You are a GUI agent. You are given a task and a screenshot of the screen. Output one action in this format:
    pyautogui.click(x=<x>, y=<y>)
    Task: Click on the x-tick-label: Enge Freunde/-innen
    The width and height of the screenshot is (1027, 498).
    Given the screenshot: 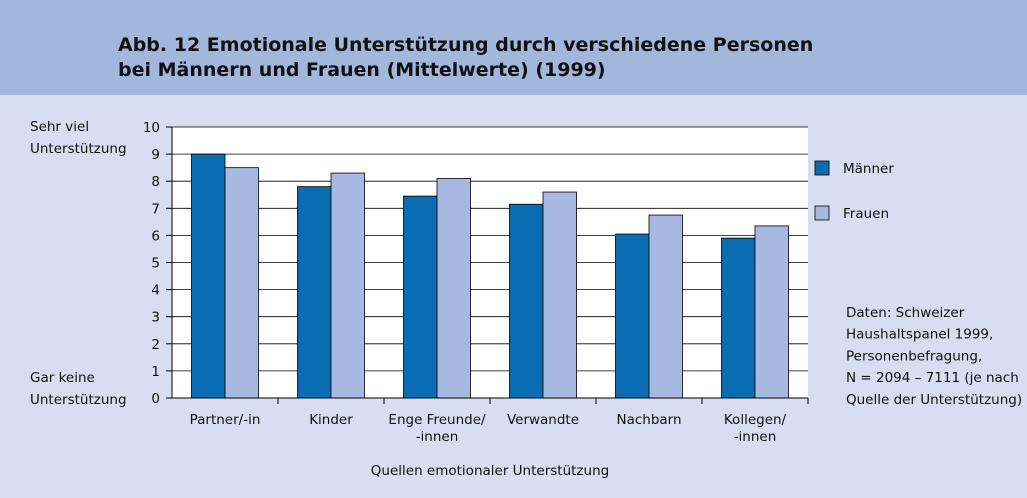 What is the action you would take?
    pyautogui.click(x=437, y=428)
    